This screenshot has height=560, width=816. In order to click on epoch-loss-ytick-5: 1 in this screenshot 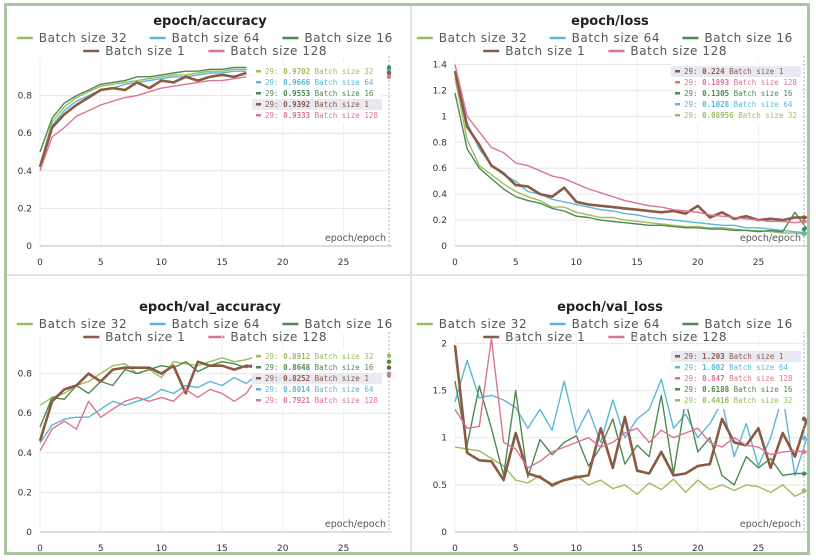, I will do `click(444, 117)`.